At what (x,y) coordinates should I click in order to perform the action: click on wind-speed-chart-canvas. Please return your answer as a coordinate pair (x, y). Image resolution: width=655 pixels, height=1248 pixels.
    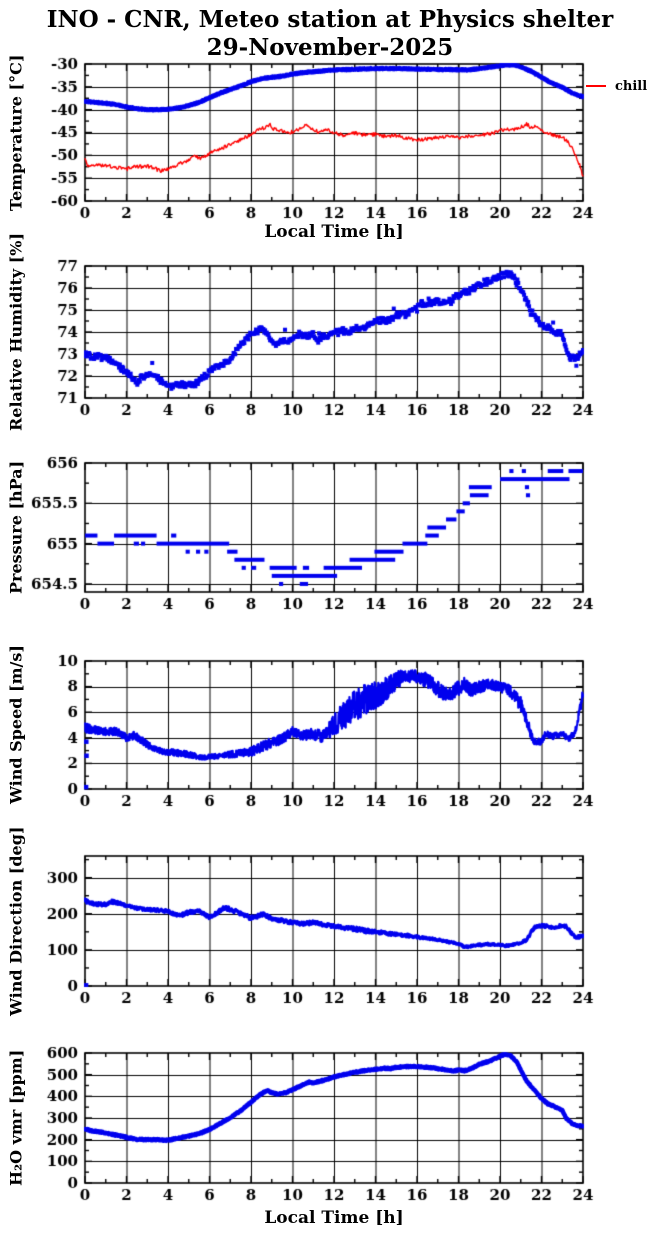
    Looking at the image, I should click on (327, 739).